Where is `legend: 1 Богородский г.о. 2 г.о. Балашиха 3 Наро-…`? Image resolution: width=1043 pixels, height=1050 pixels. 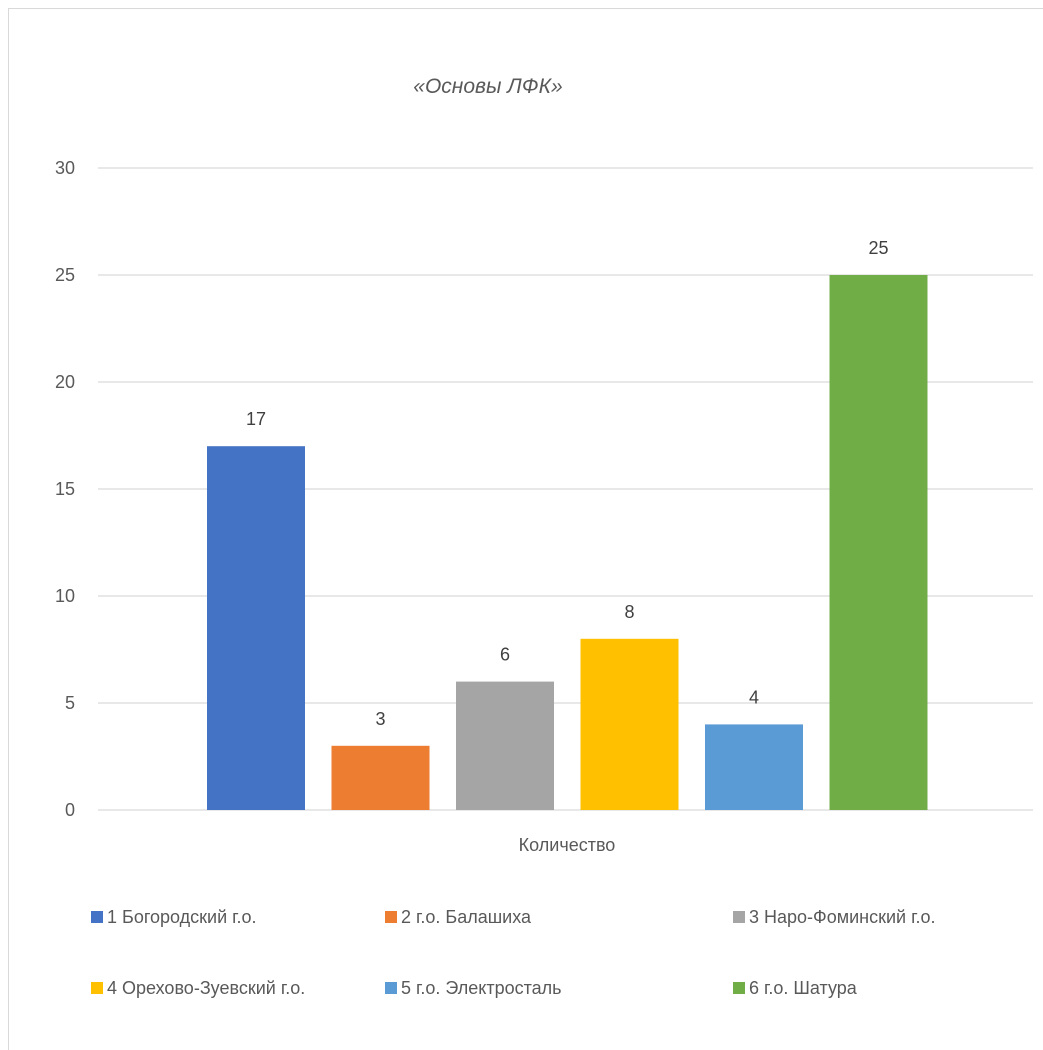 legend: 1 Богородский г.о. 2 г.о. Балашиха 3 Наро-… is located at coordinates (513, 952).